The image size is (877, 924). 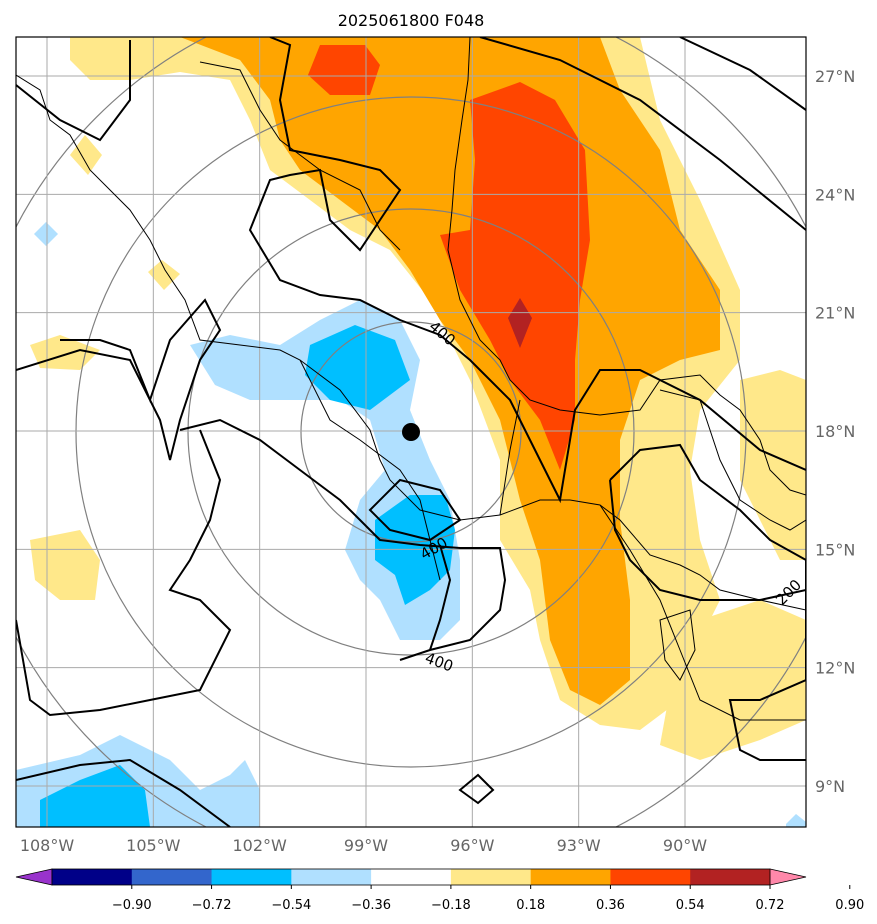 What do you see at coordinates (770, 905) in the screenshot?
I see `colorbar-tick-label: 0.72` at bounding box center [770, 905].